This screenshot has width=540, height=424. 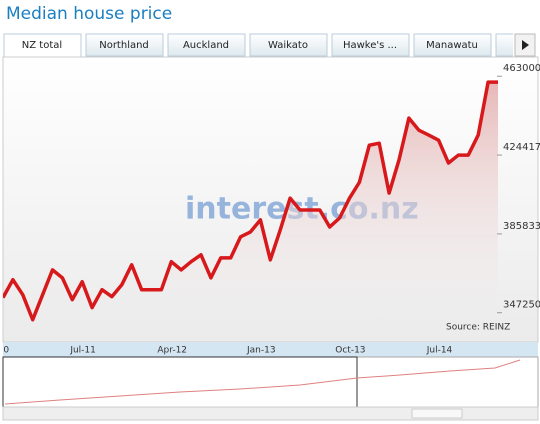 I want to click on tab-label: Taranaki, so click(x=526, y=45).